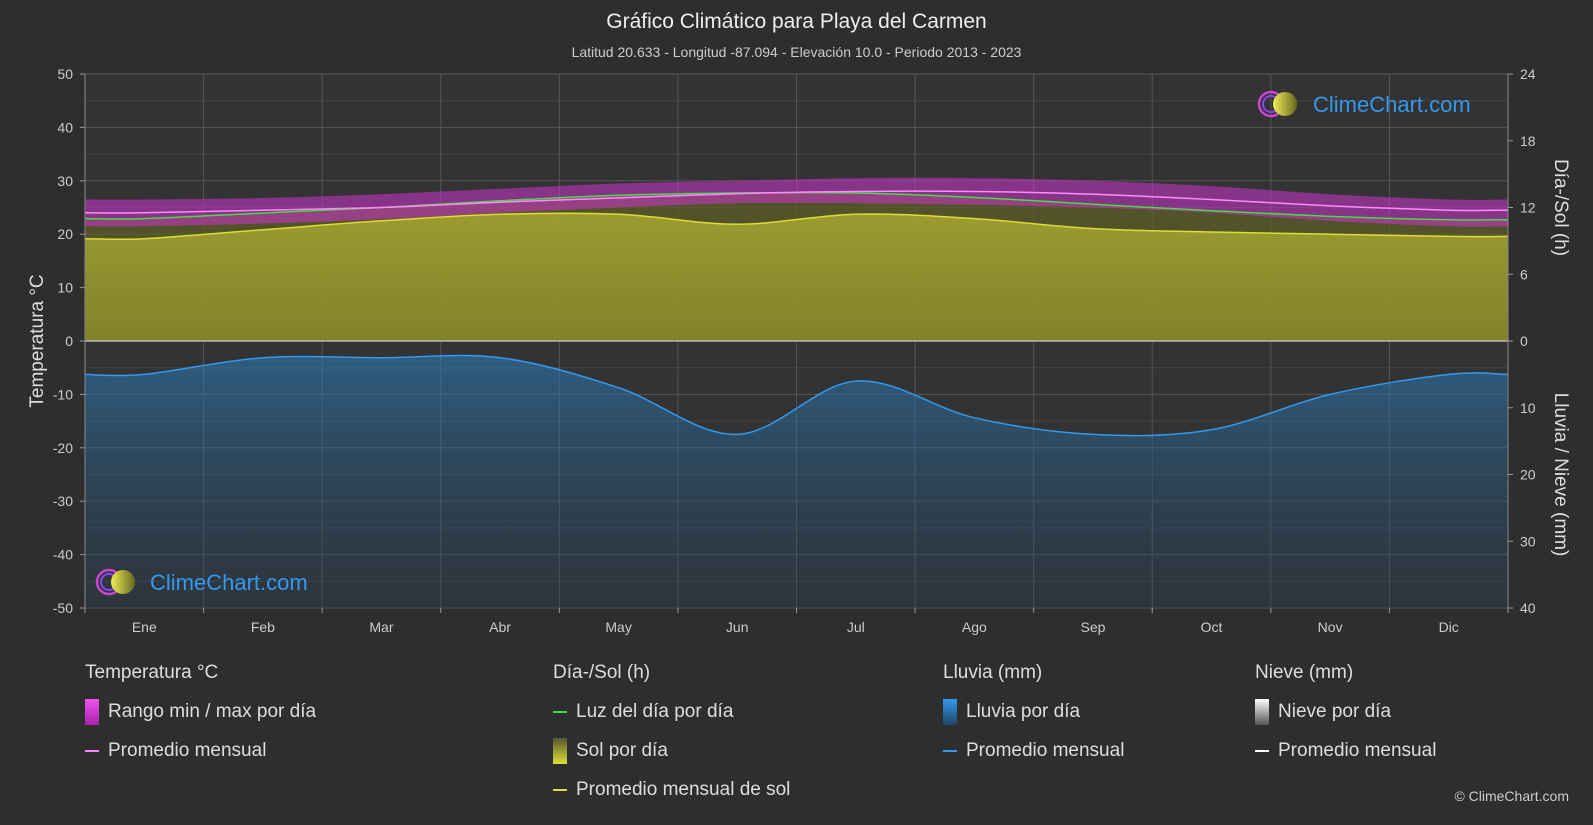  I want to click on legend-temperature-header: Temperatura °C, so click(152, 672).